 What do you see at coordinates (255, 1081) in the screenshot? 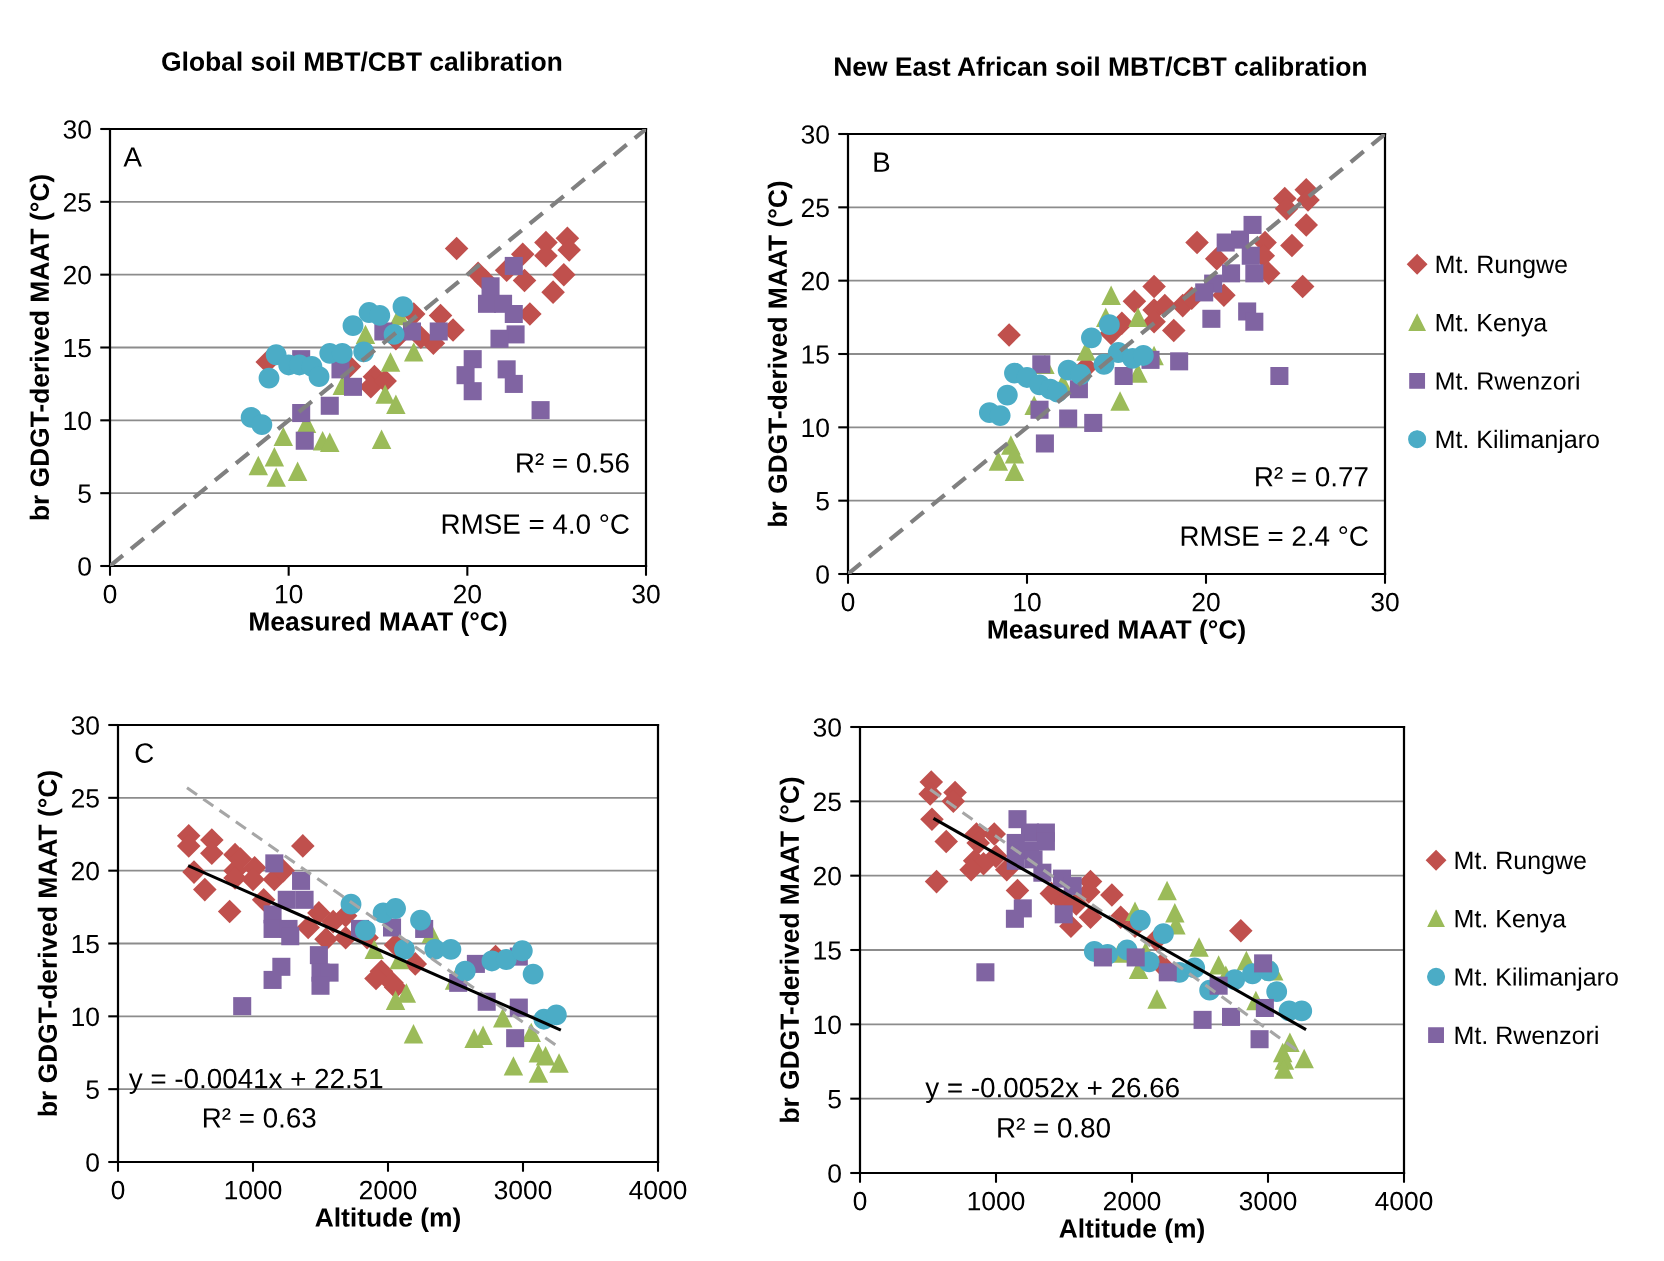
I see `annotation: y = -0.0041x + 22.51` at bounding box center [255, 1081].